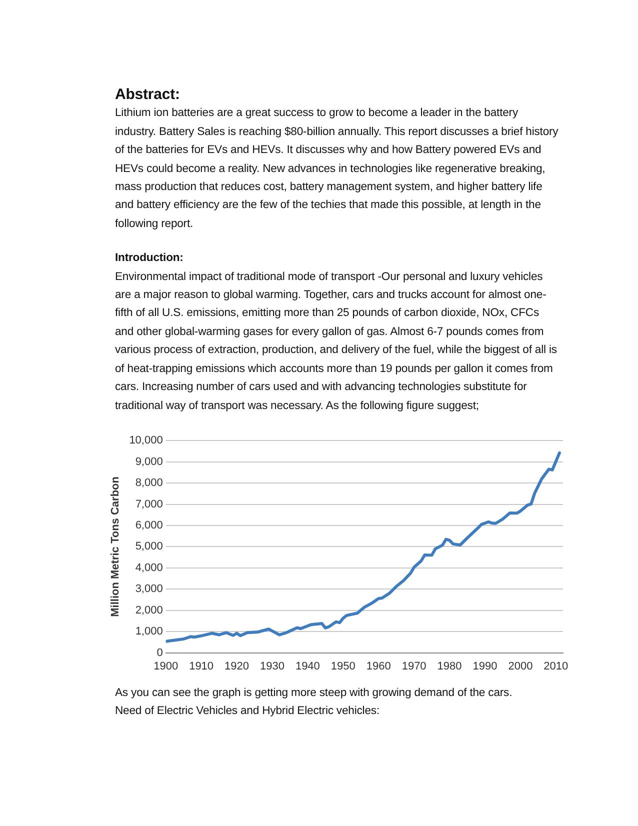 The width and height of the screenshot is (638, 826). Describe the element at coordinates (149, 568) in the screenshot. I see `y-tick-label: 4,000` at that location.